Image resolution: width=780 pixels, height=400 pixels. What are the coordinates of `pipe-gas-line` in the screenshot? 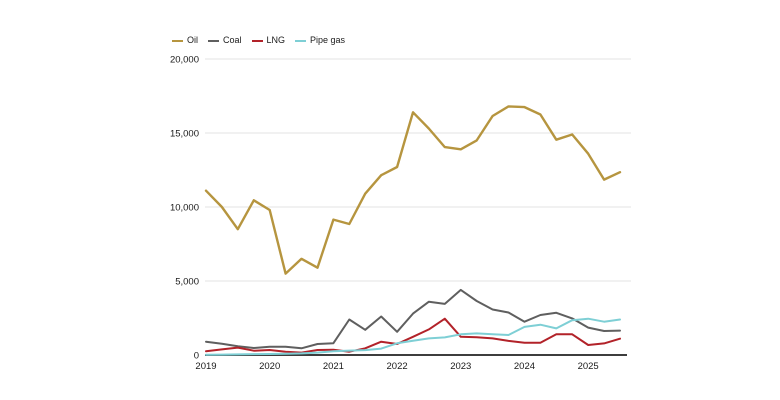 It's located at (413, 336).